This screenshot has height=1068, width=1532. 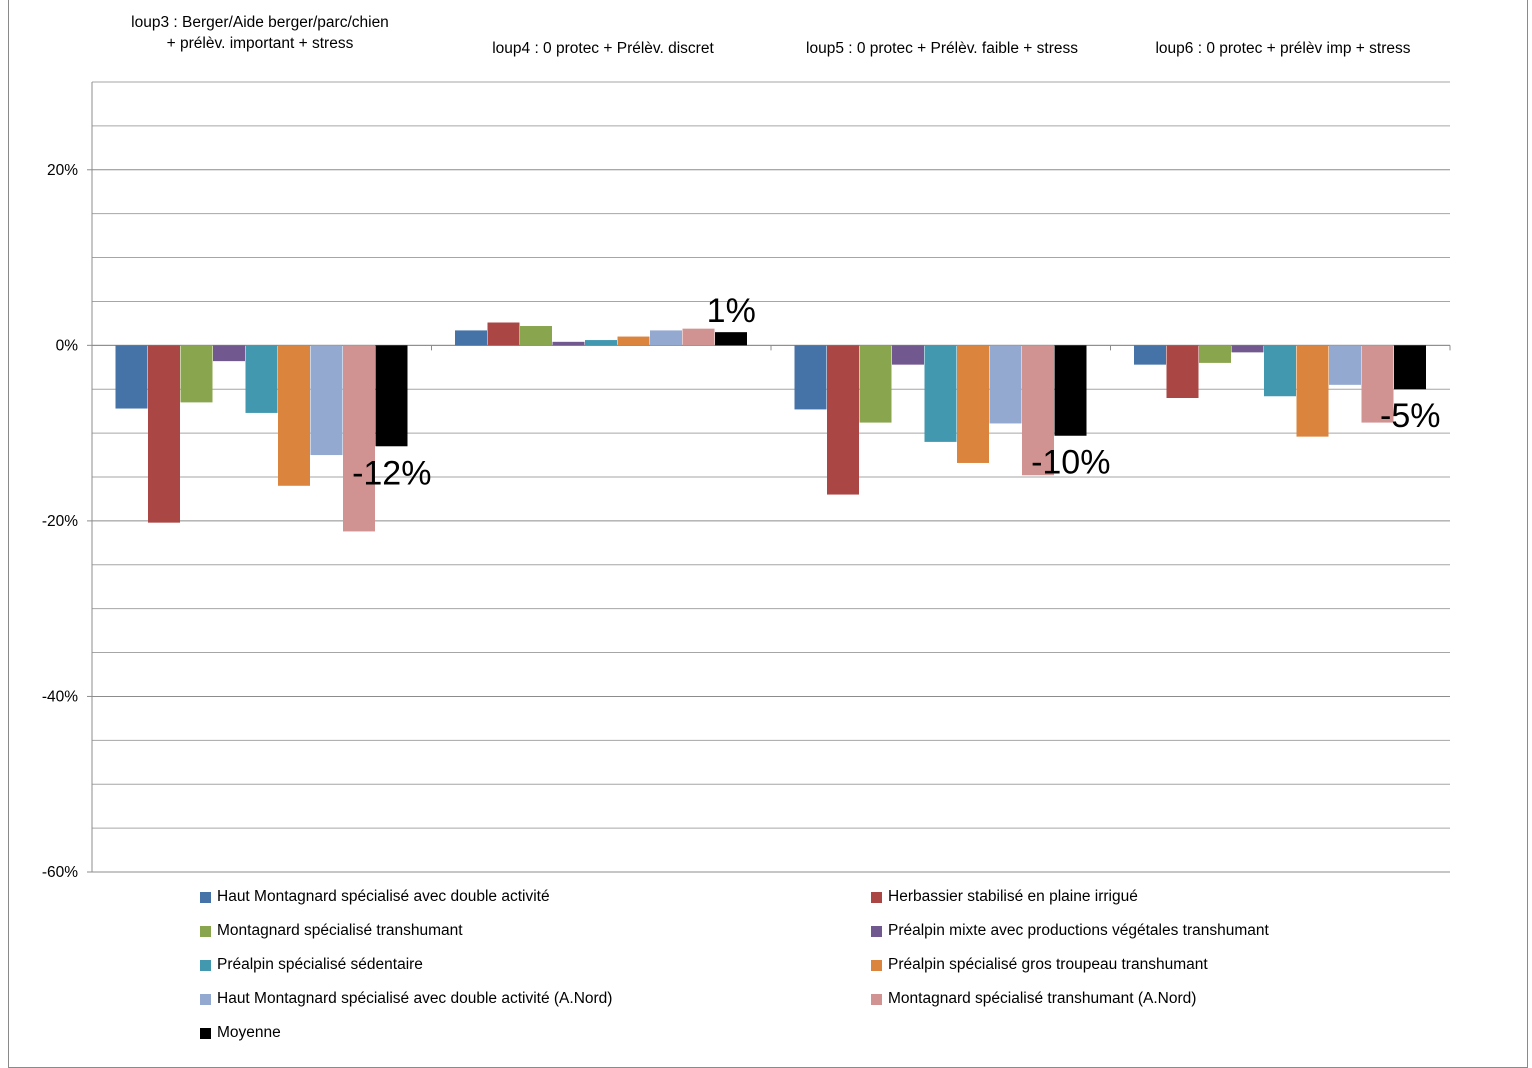 I want to click on legend-item: Montagnard spécialisé transhumant, so click(x=331, y=931).